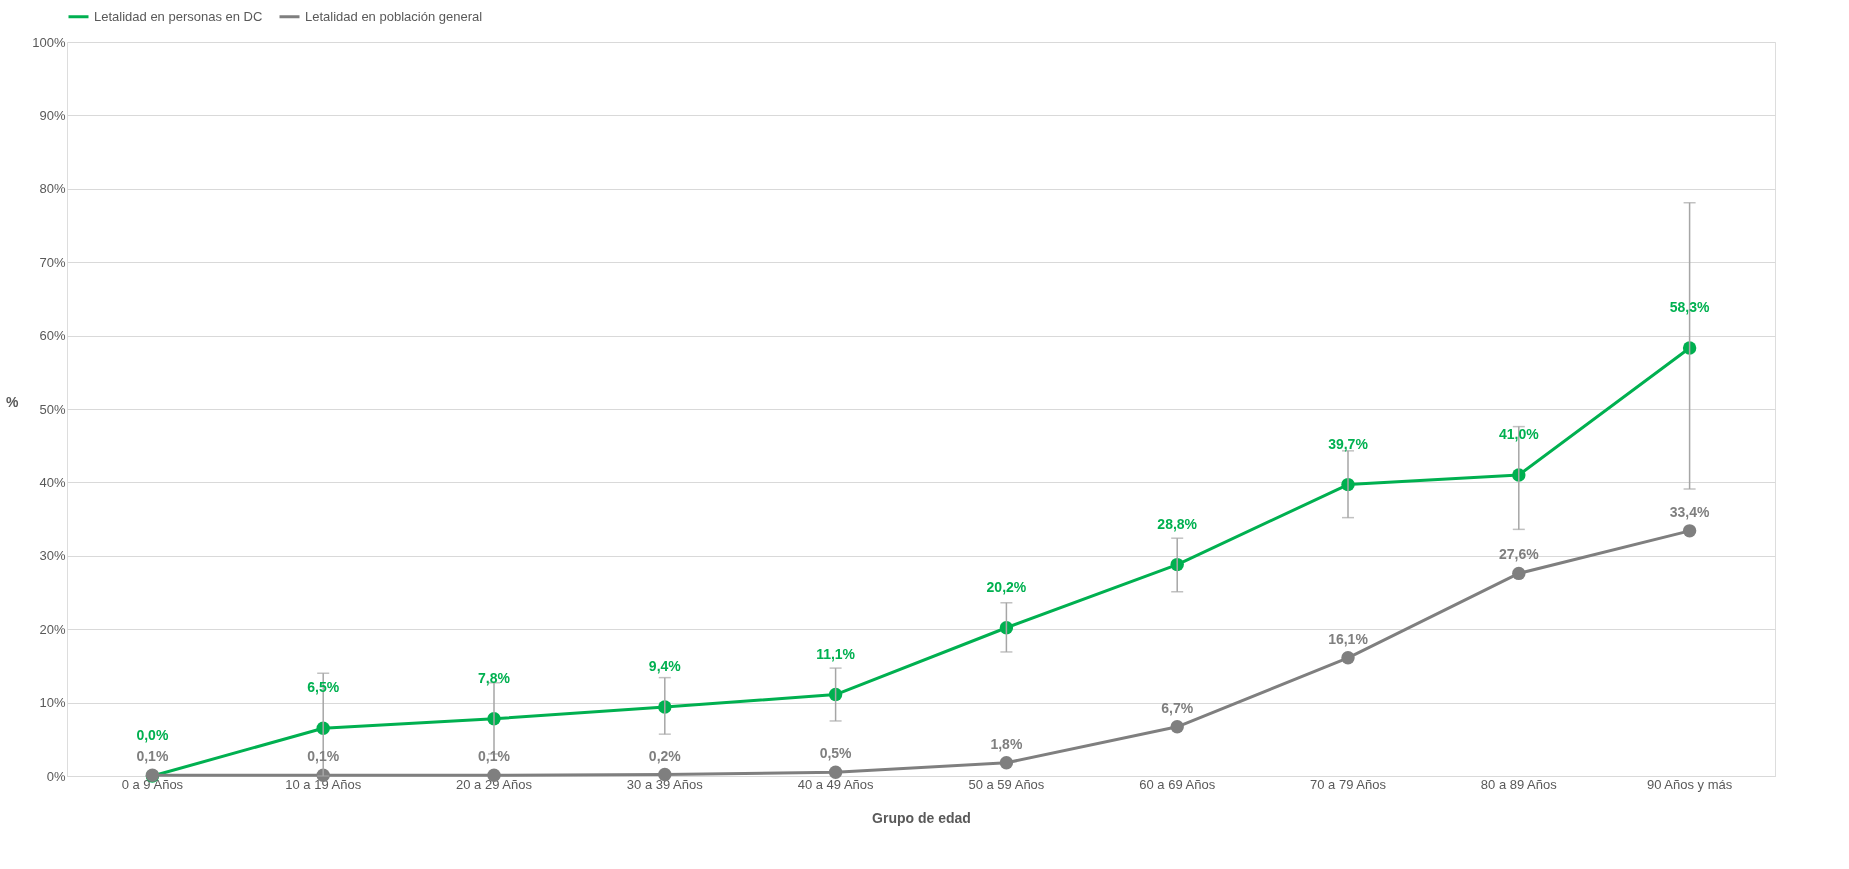 Image resolution: width=1849 pixels, height=869 pixels. Describe the element at coordinates (52, 409) in the screenshot. I see `y-tick-label: 50%` at that location.